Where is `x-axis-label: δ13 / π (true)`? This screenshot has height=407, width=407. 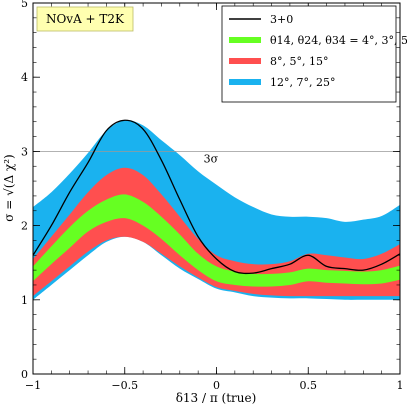 x-axis-label: δ13 / π (true) is located at coordinates (216, 398).